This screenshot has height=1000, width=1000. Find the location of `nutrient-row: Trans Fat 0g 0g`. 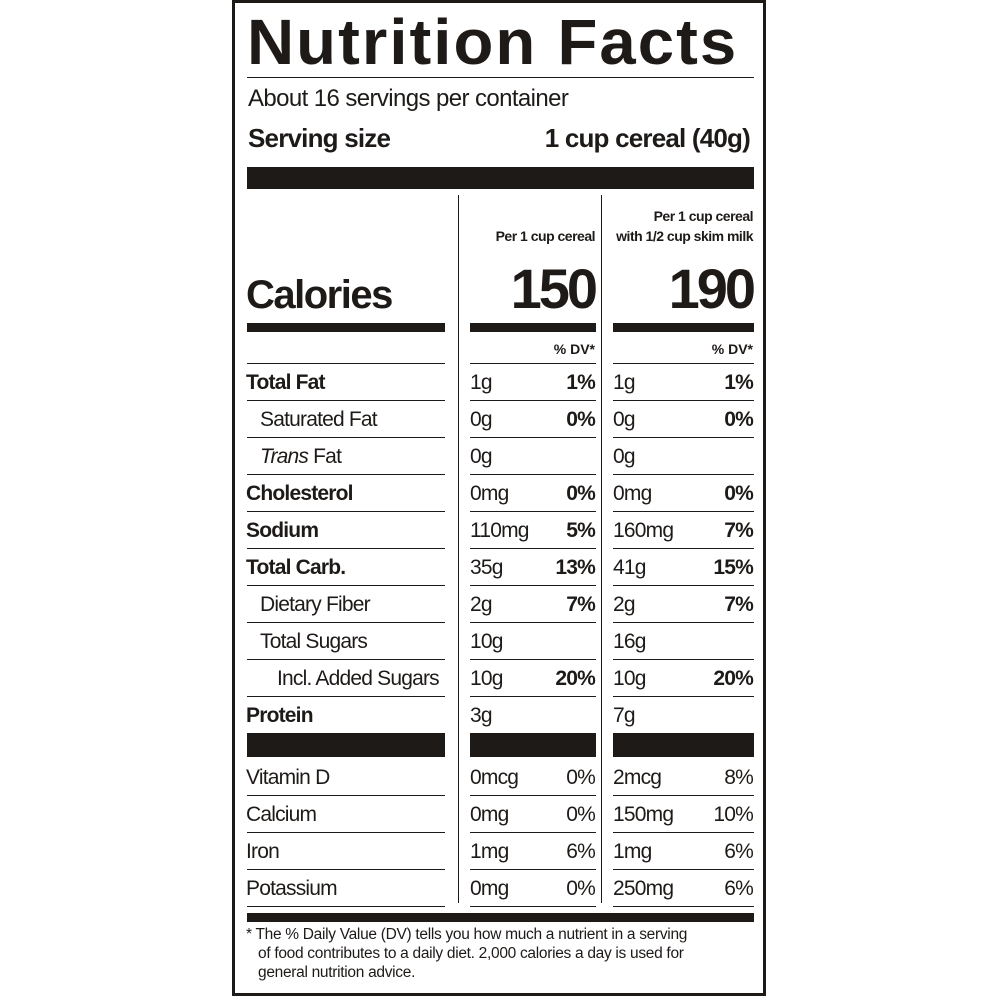

nutrient-row: Trans Fat 0g 0g is located at coordinates (499, 456).